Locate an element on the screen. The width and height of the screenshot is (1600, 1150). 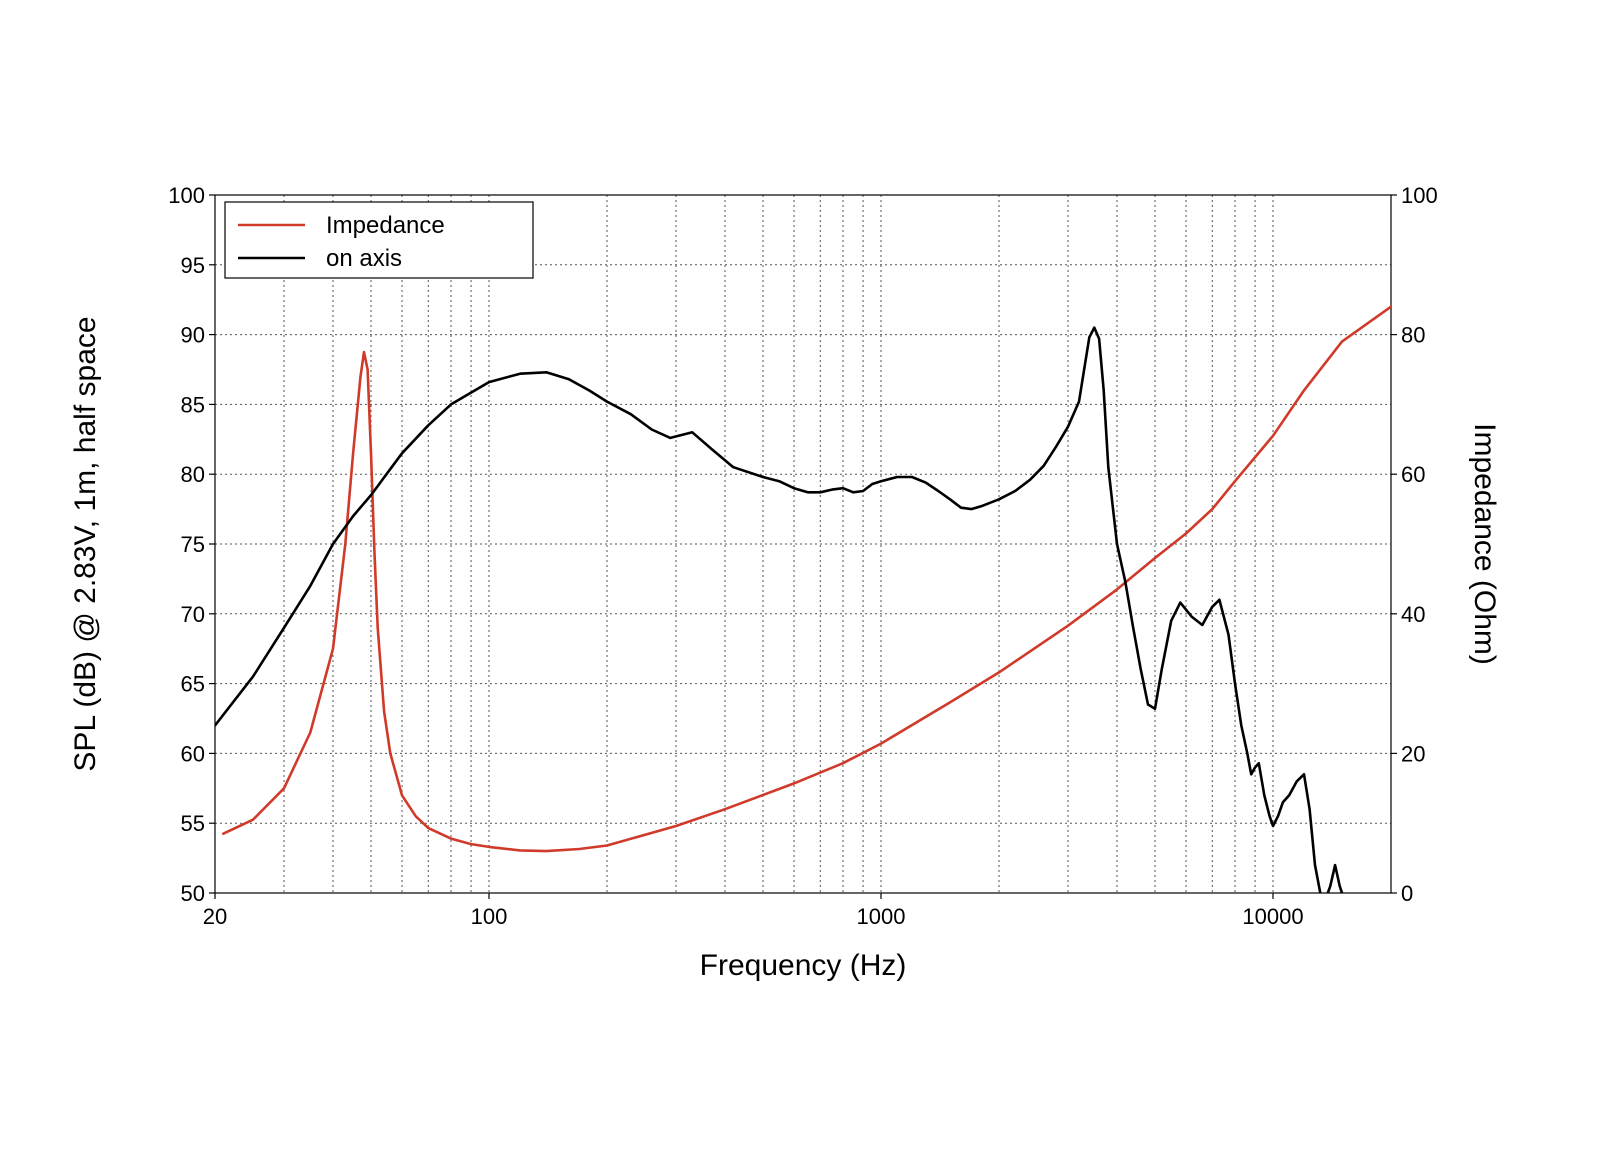
y-axis-title: SPL (dB) @ 2.83V, 1m, half space is located at coordinates (85, 543).